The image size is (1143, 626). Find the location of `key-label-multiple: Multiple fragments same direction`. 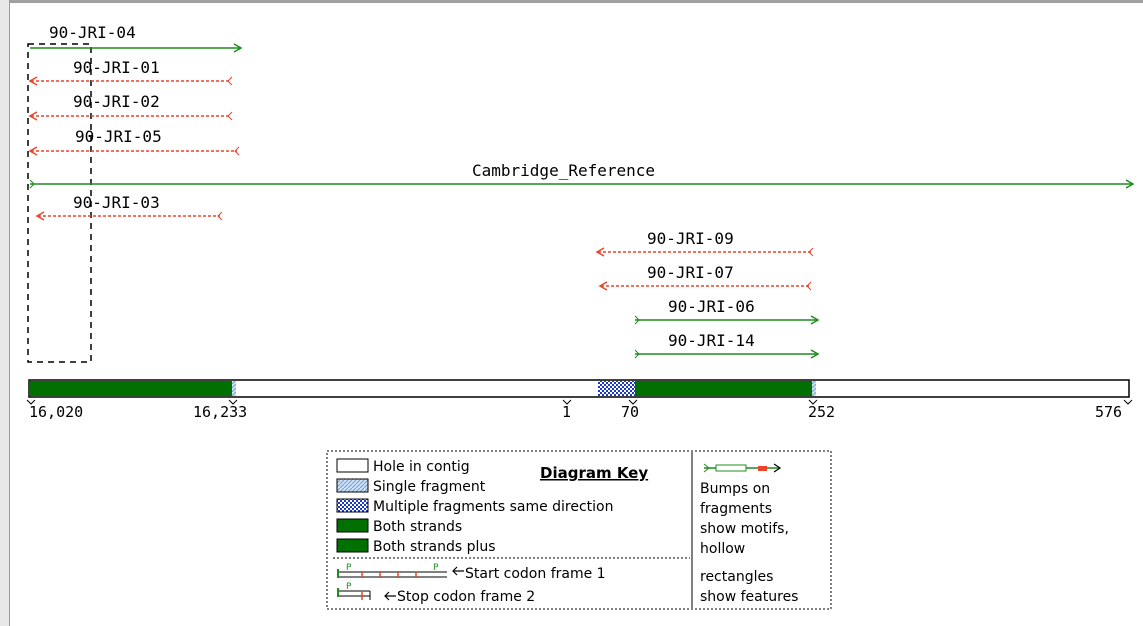

key-label-multiple: Multiple fragments same direction is located at coordinates (493, 507).